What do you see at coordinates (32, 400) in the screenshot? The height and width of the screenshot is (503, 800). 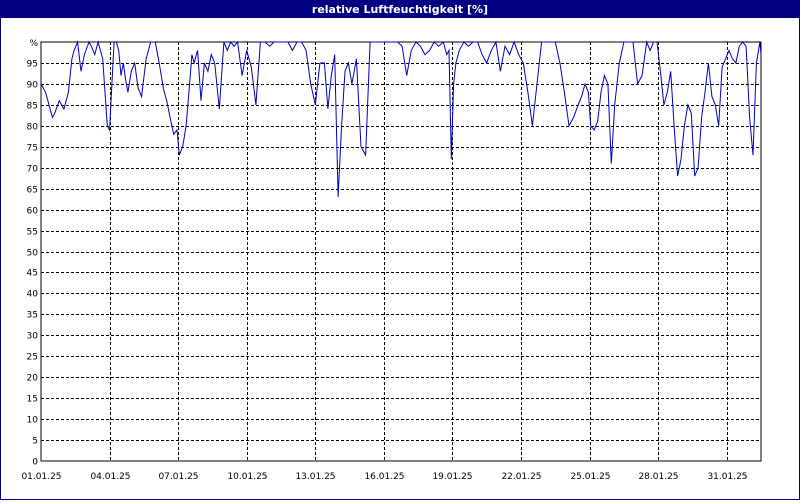 I see `y-tick-label: 15` at bounding box center [32, 400].